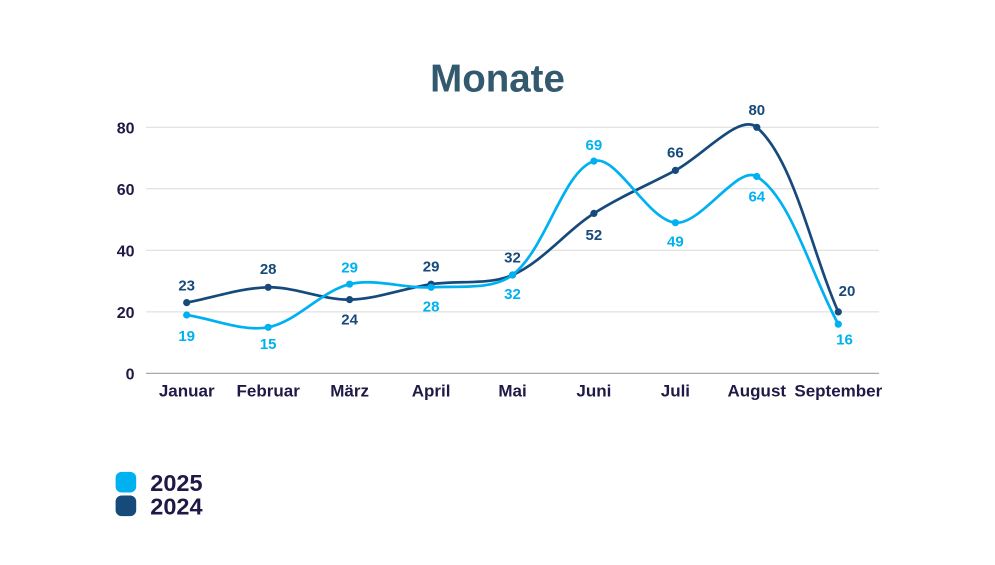  What do you see at coordinates (126, 251) in the screenshot?
I see `svg-text: 40` at bounding box center [126, 251].